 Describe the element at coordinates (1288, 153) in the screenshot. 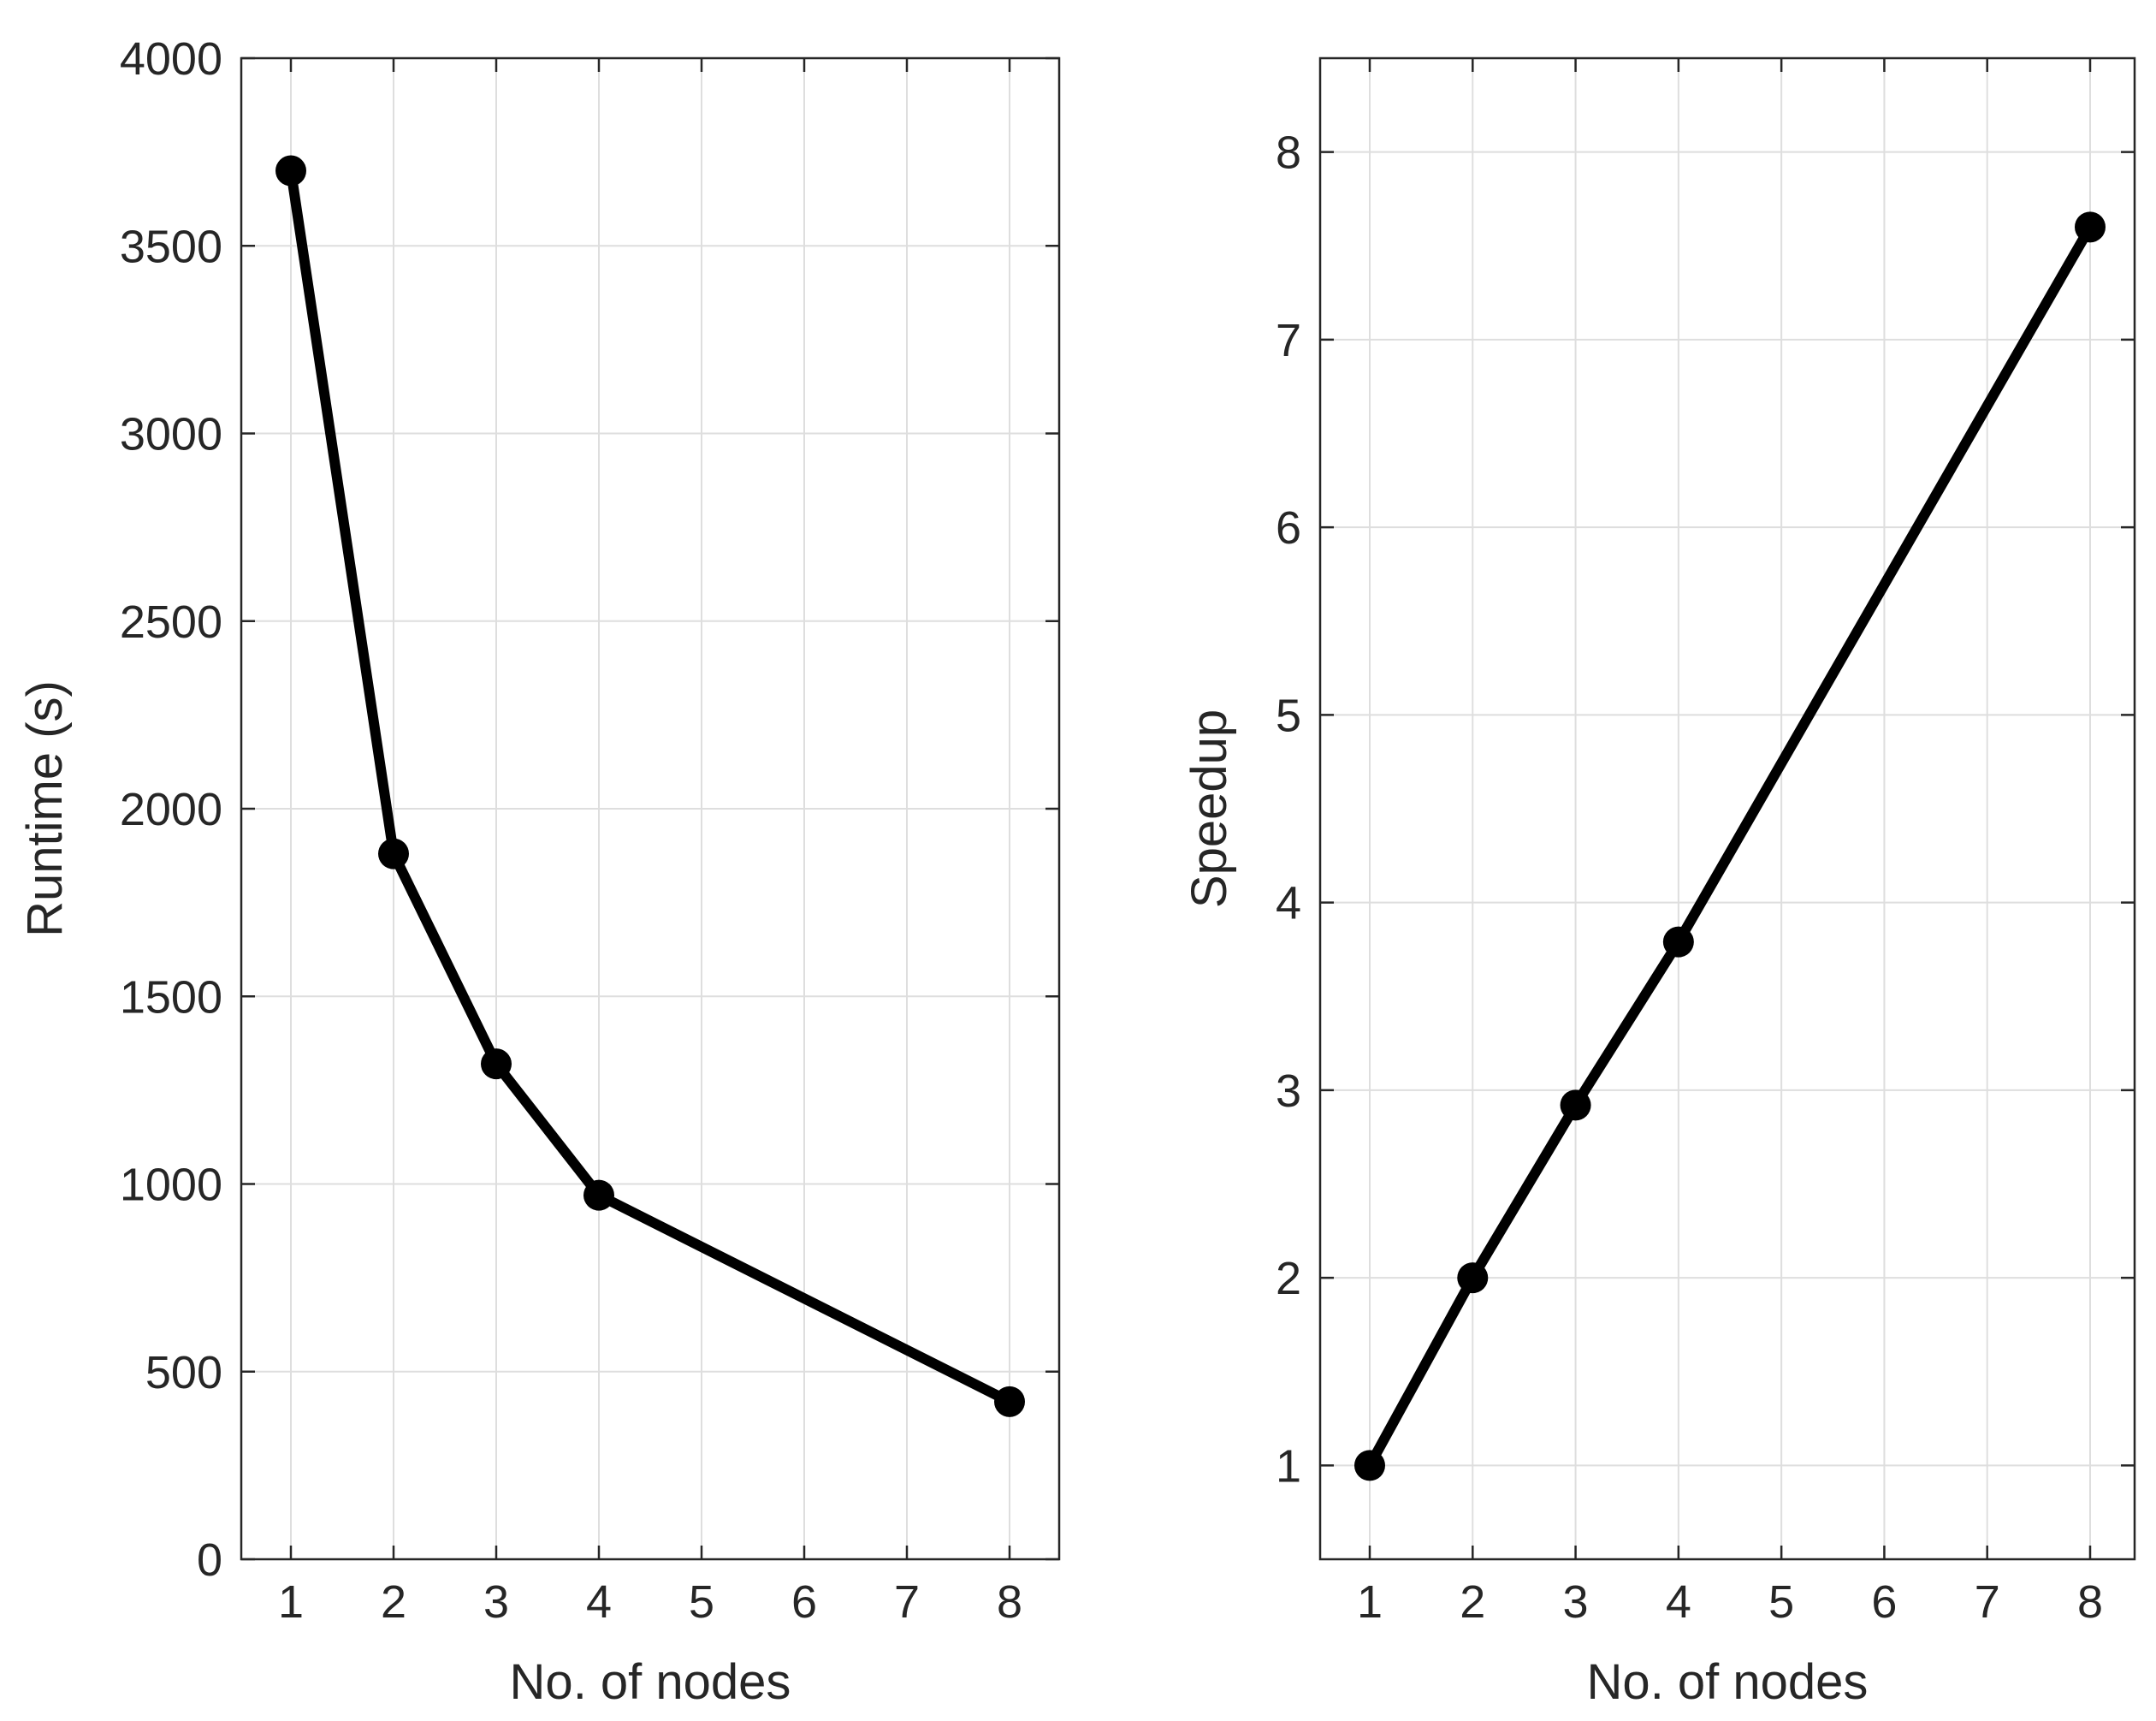

I see `y-tick-label: 8` at that location.